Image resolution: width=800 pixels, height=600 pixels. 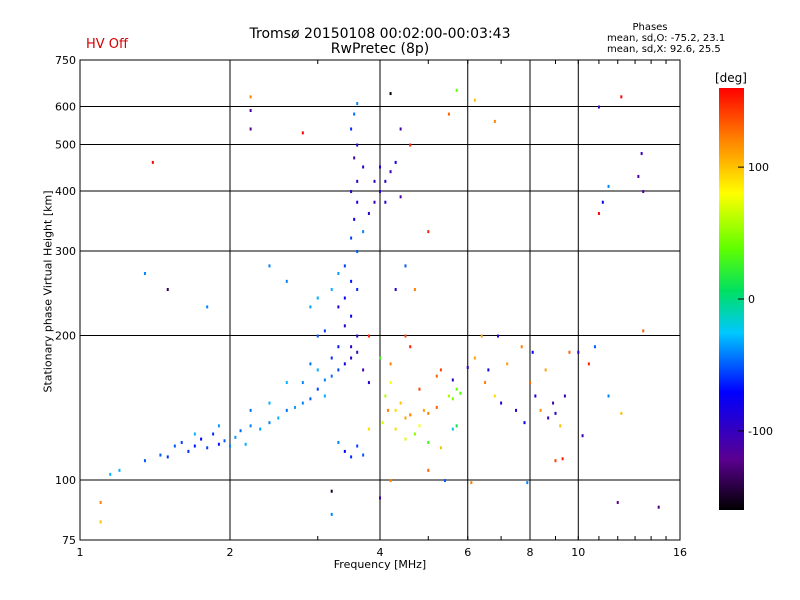 I want to click on y-tick-label: 400, so click(x=65, y=191).